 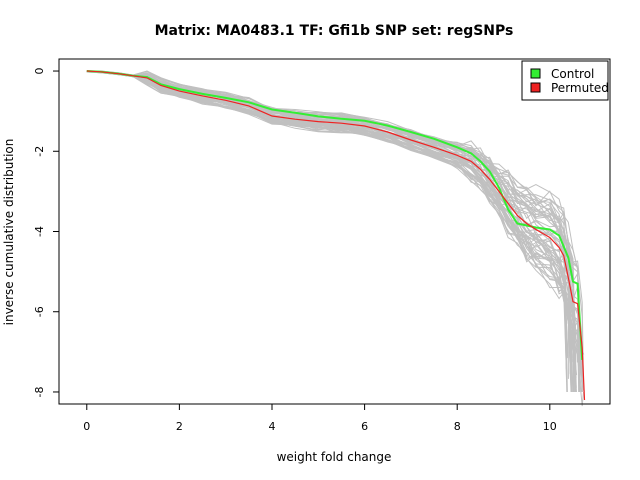 I want to click on x-axis-label: weight fold change, so click(x=334, y=457).